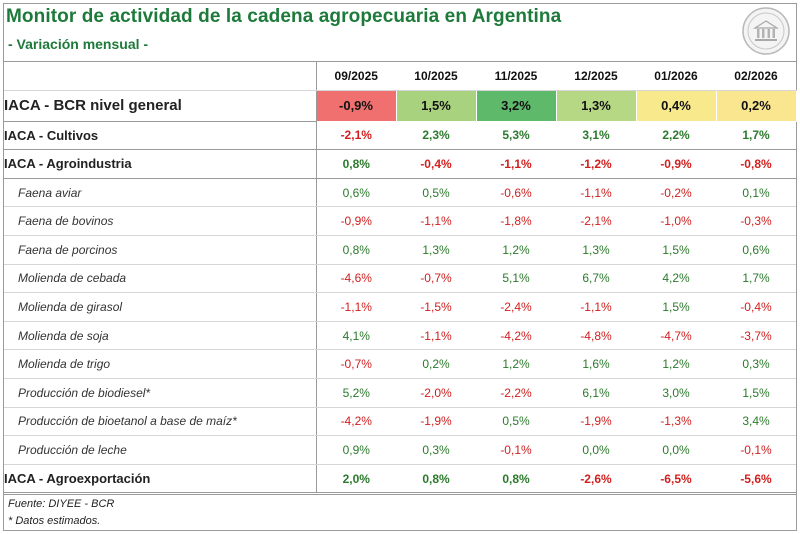  Describe the element at coordinates (356, 450) in the screenshot. I see `value-cell: 0,9%` at that location.